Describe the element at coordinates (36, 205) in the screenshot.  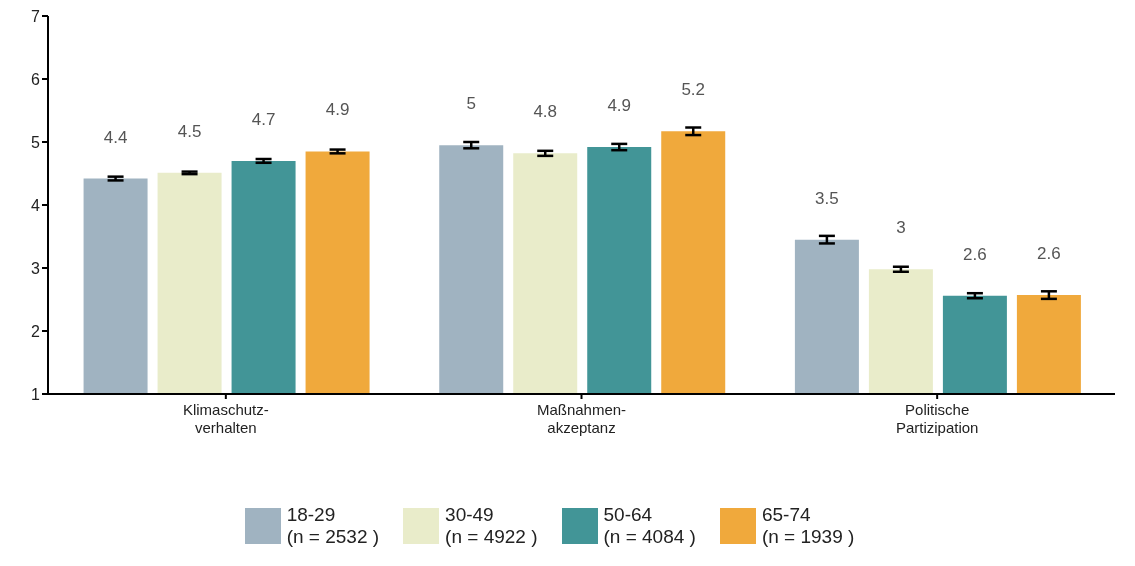
I see `y-tick-label: 4` at that location.